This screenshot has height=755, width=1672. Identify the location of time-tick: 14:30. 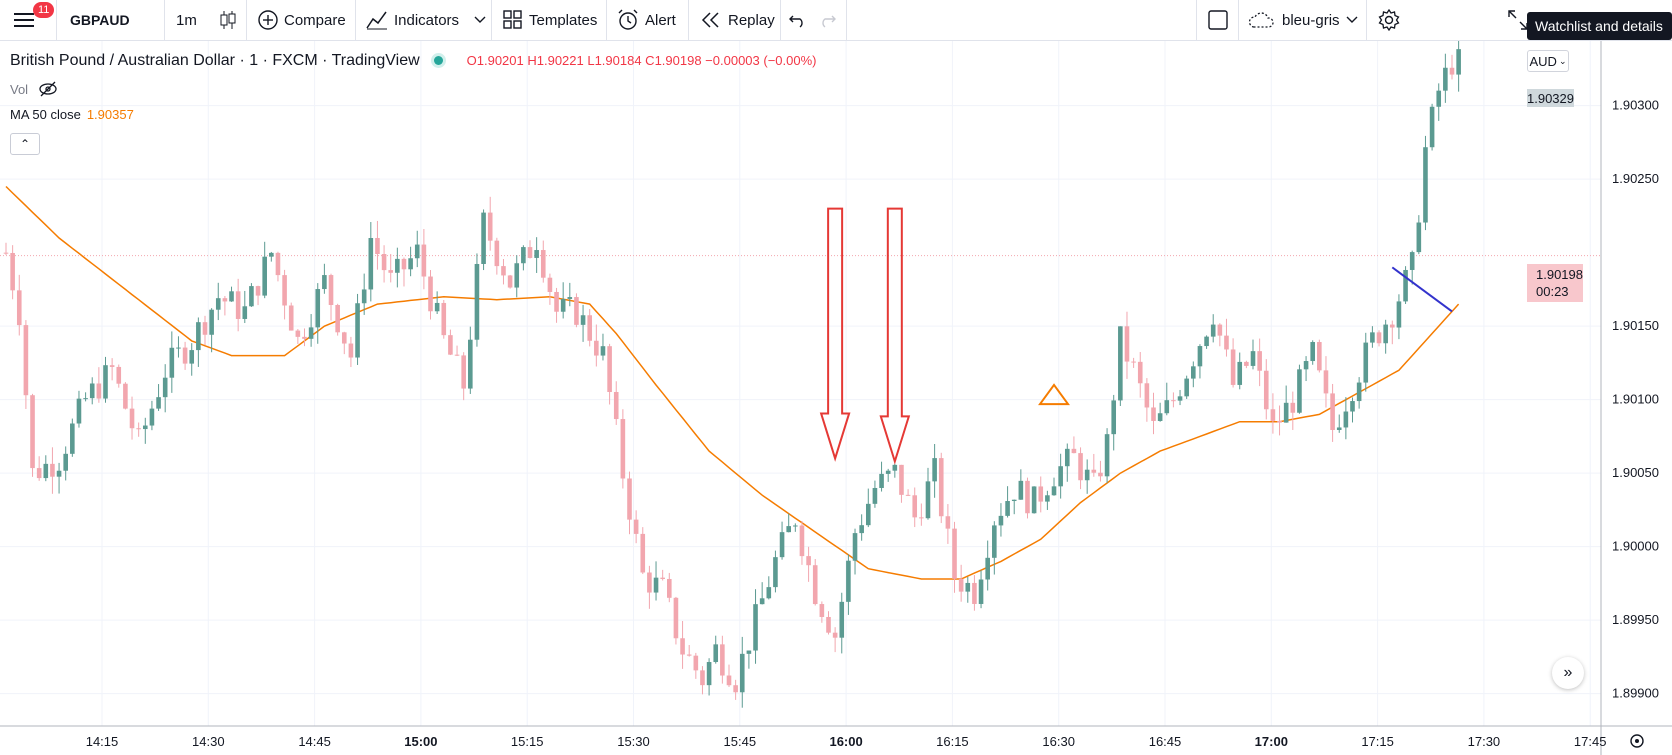
(208, 741).